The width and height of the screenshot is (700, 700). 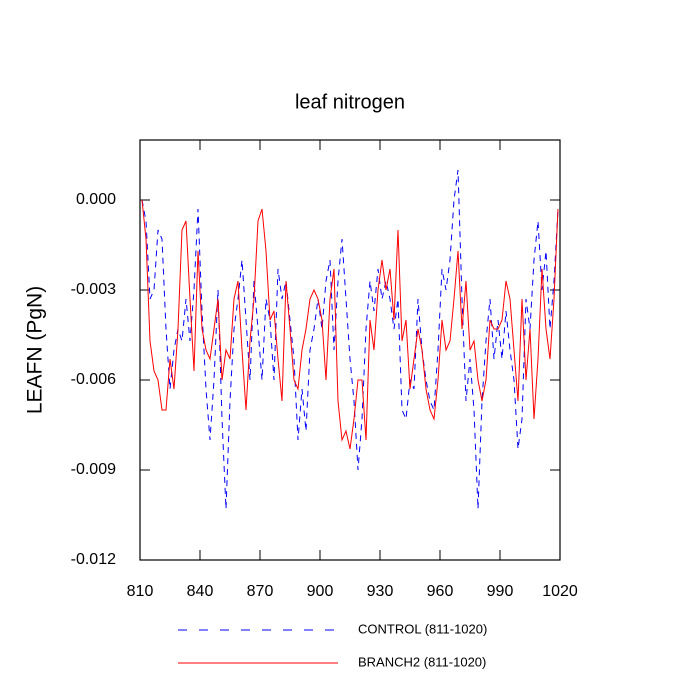 I want to click on x-tick-label: 870, so click(x=260, y=591).